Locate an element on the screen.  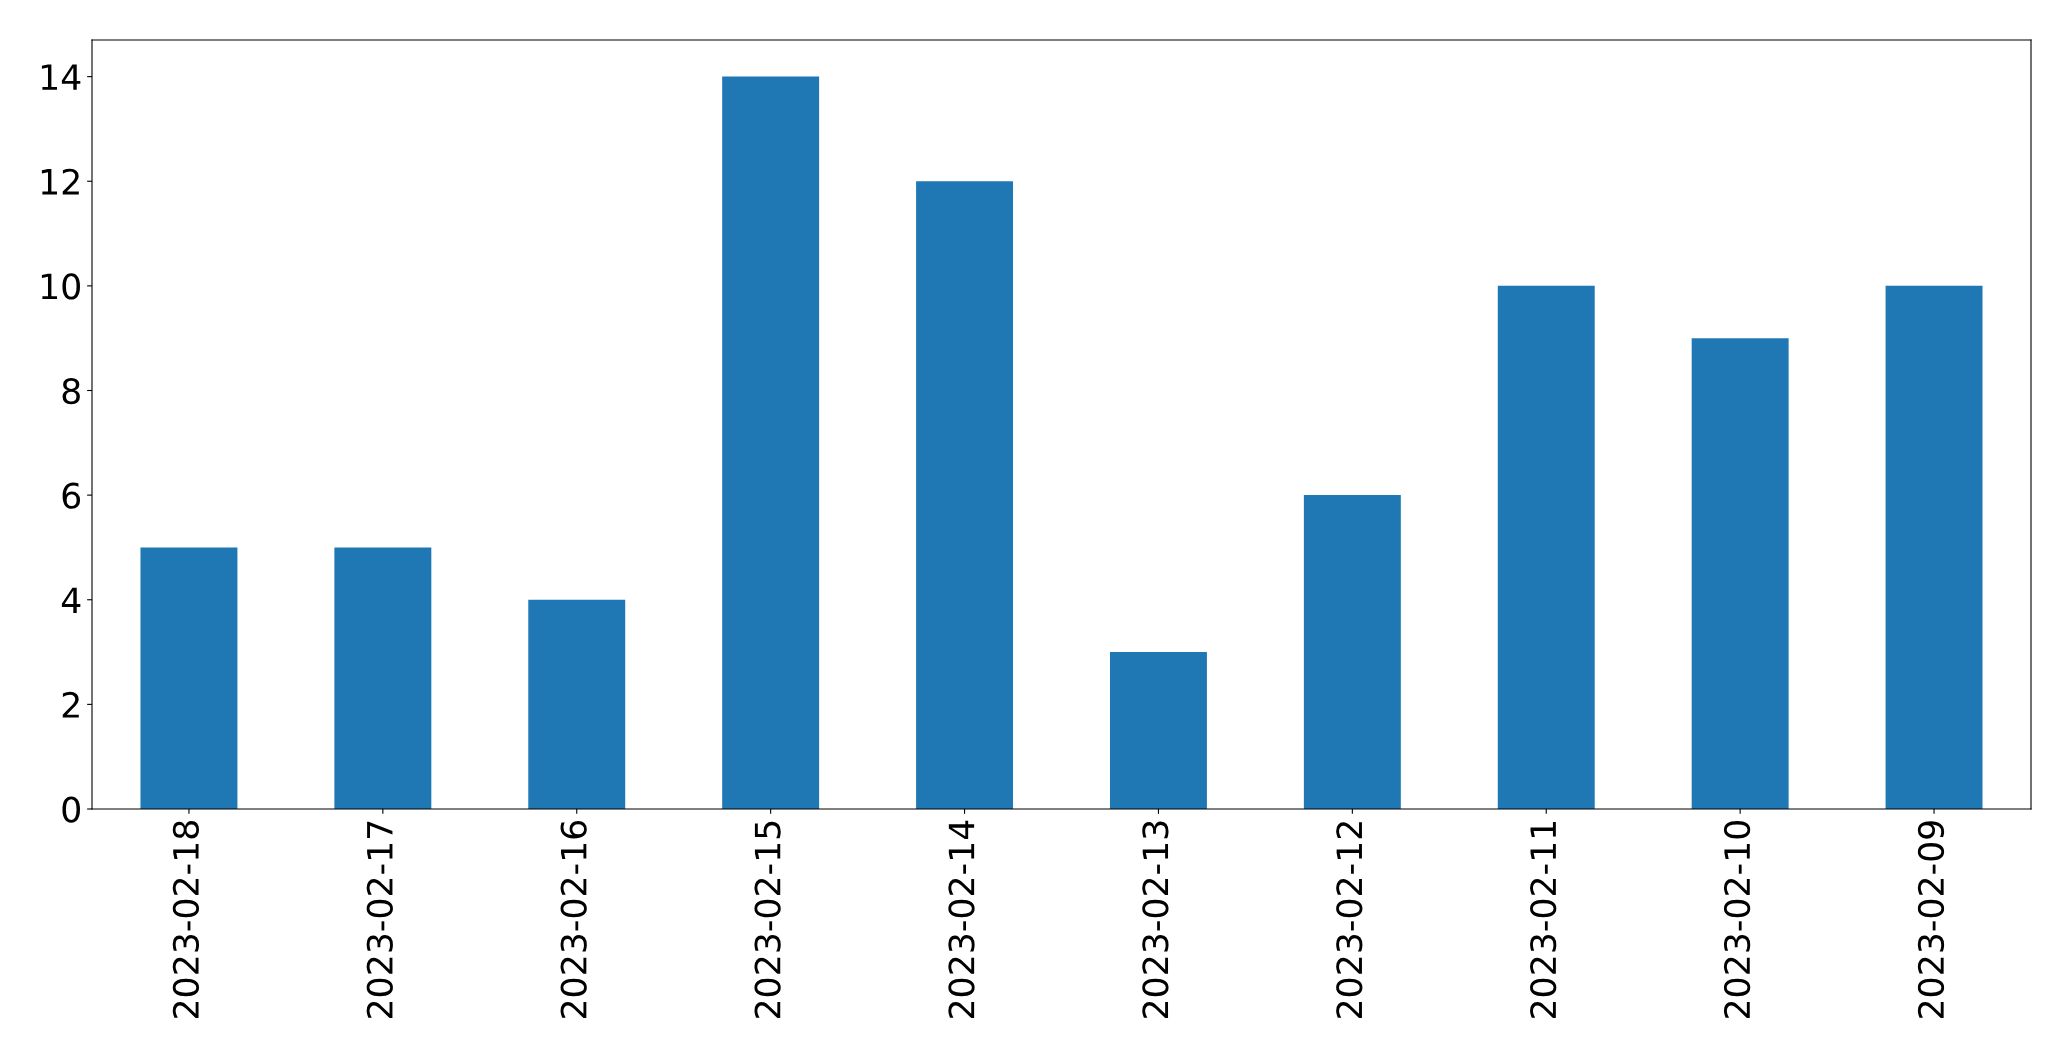
y-tick-label: 14 is located at coordinates (61, 77).